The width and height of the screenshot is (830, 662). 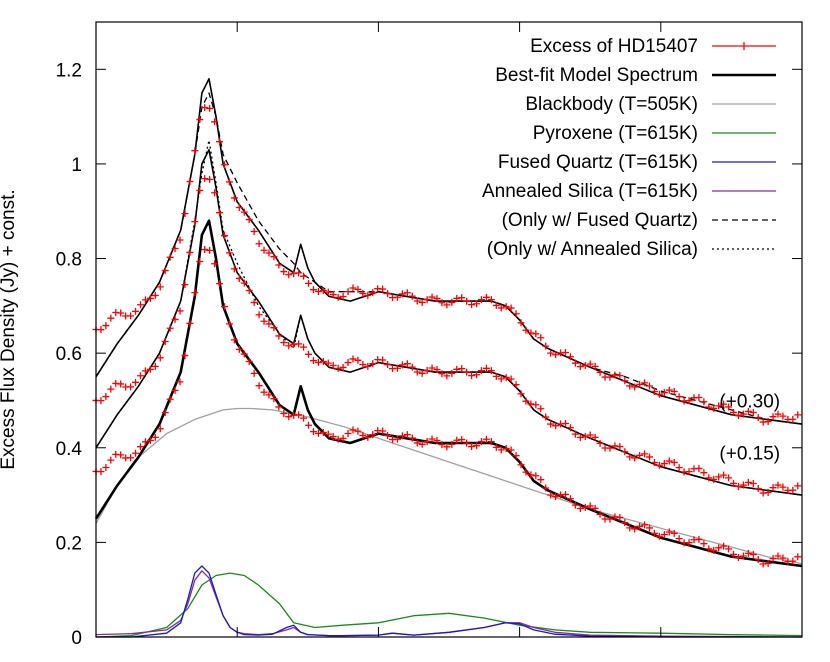 I want to click on y-tick-label: 1.2, so click(x=69, y=70).